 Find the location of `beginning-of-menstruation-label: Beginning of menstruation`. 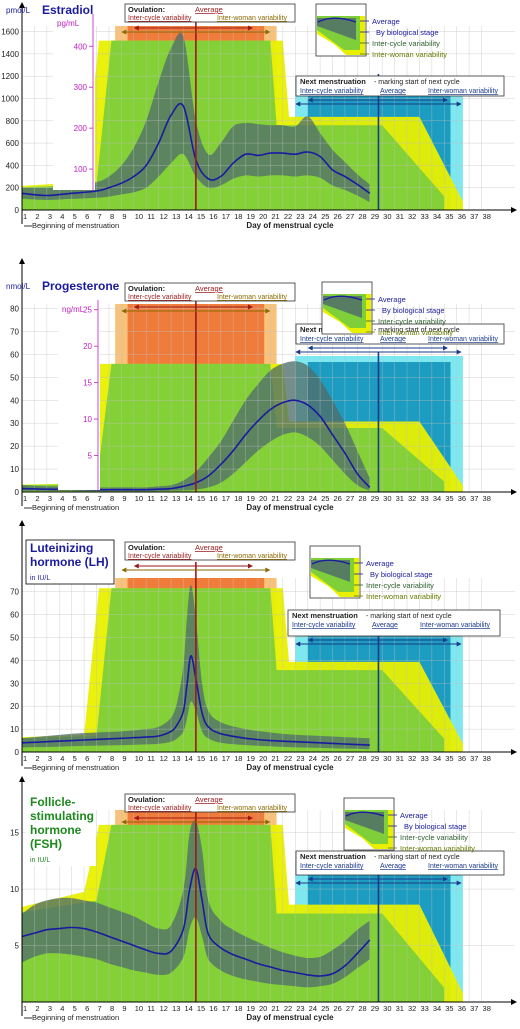

beginning-of-menstruation-label: Beginning of menstruation is located at coordinates (75, 1017).